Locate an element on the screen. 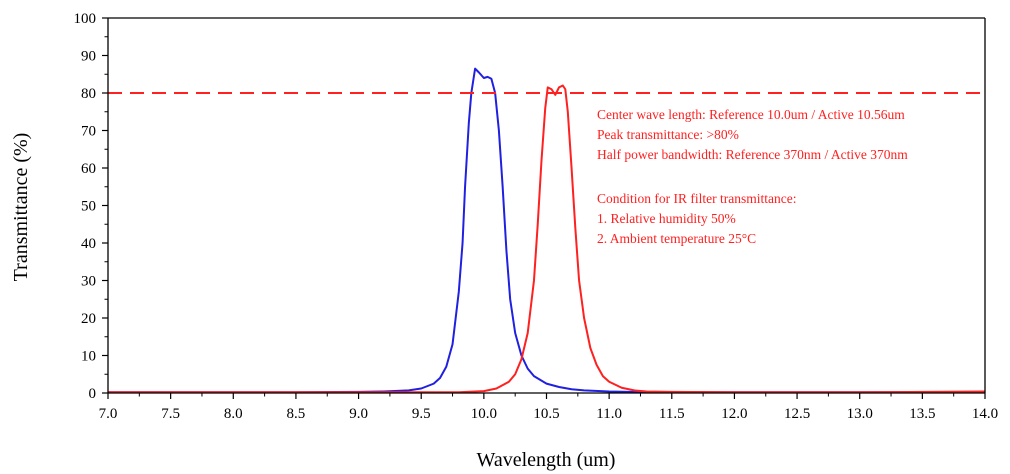  y-axis-title: Transmittance (%) is located at coordinates (21, 207).